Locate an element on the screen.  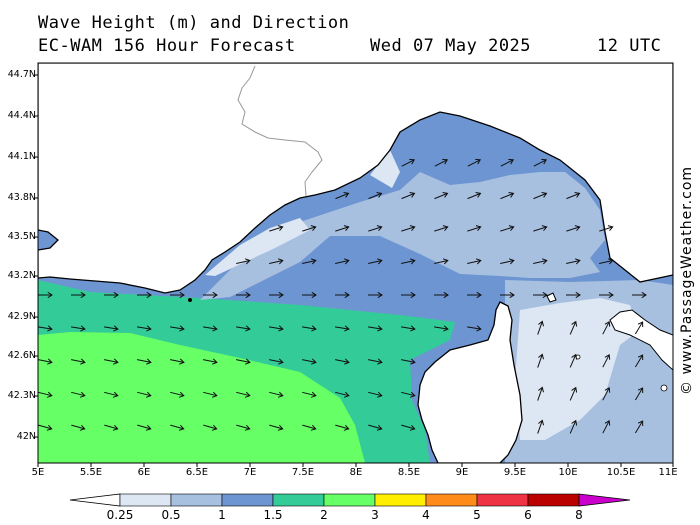
border-france-italy is located at coordinates (280, 131).